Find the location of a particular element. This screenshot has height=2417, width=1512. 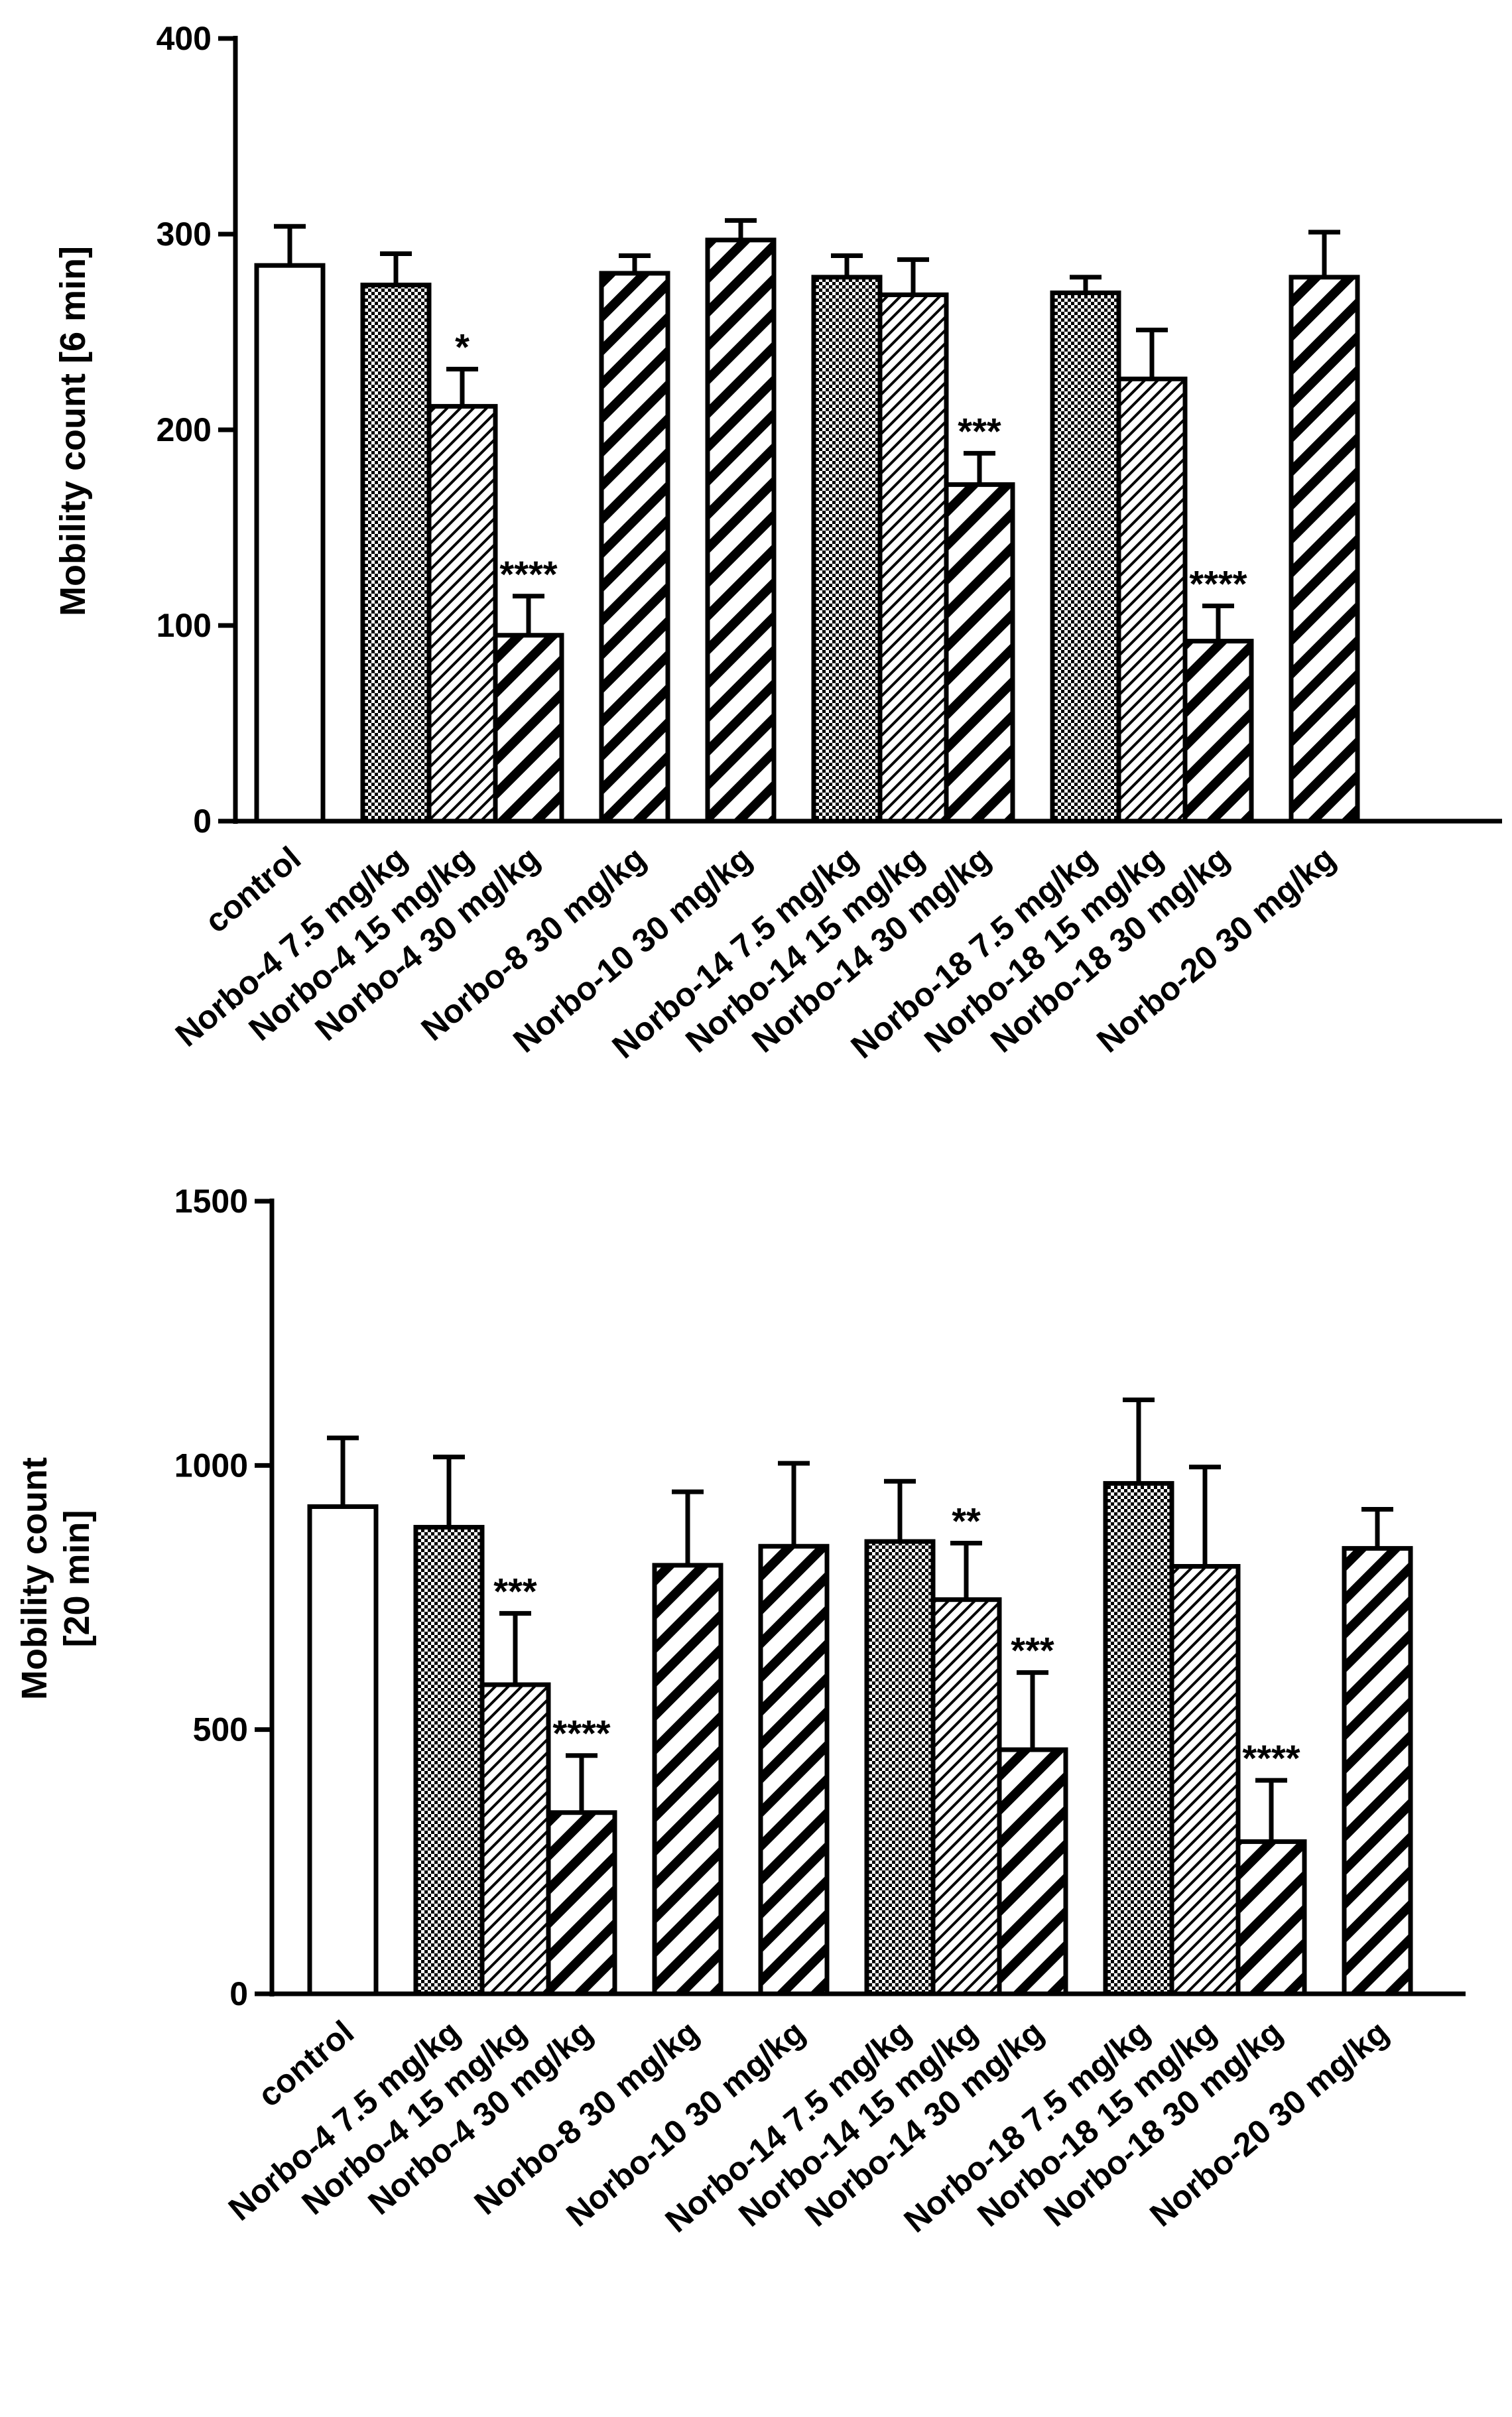

y-axis-label-line: [20 min] is located at coordinates (77, 1578).